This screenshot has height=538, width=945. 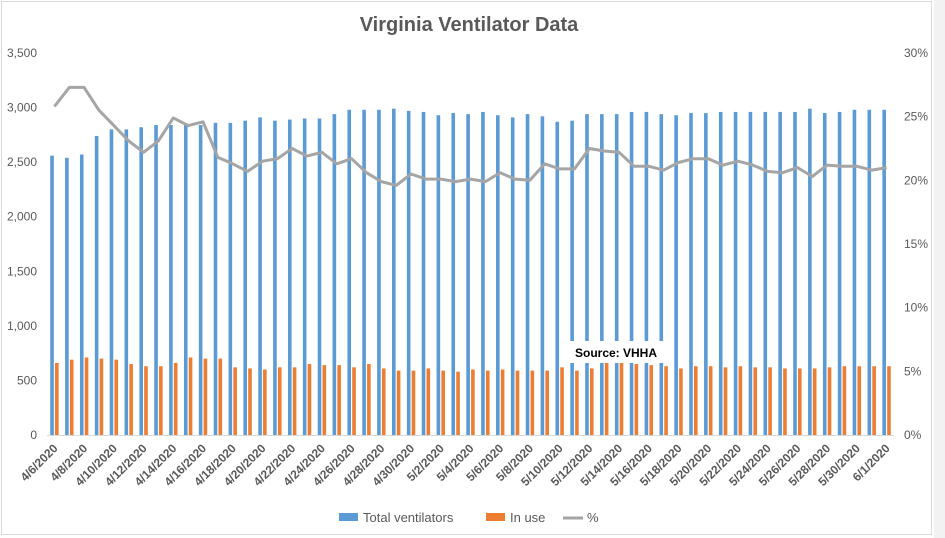 I want to click on source-annotation-text: Source: VHHA, so click(x=616, y=353).